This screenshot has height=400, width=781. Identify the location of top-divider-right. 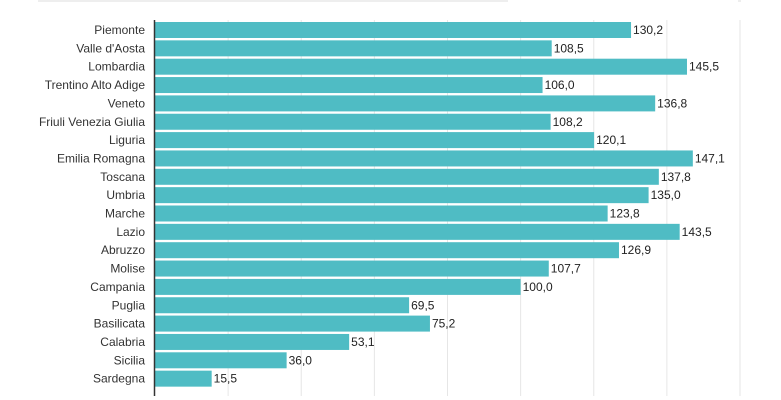
(739, 1).